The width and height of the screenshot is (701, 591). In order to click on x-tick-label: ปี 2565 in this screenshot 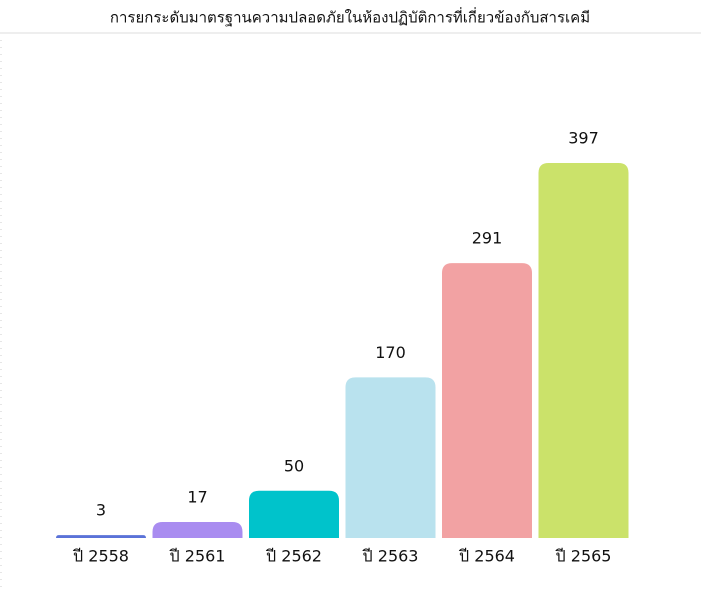, I will do `click(583, 556)`.